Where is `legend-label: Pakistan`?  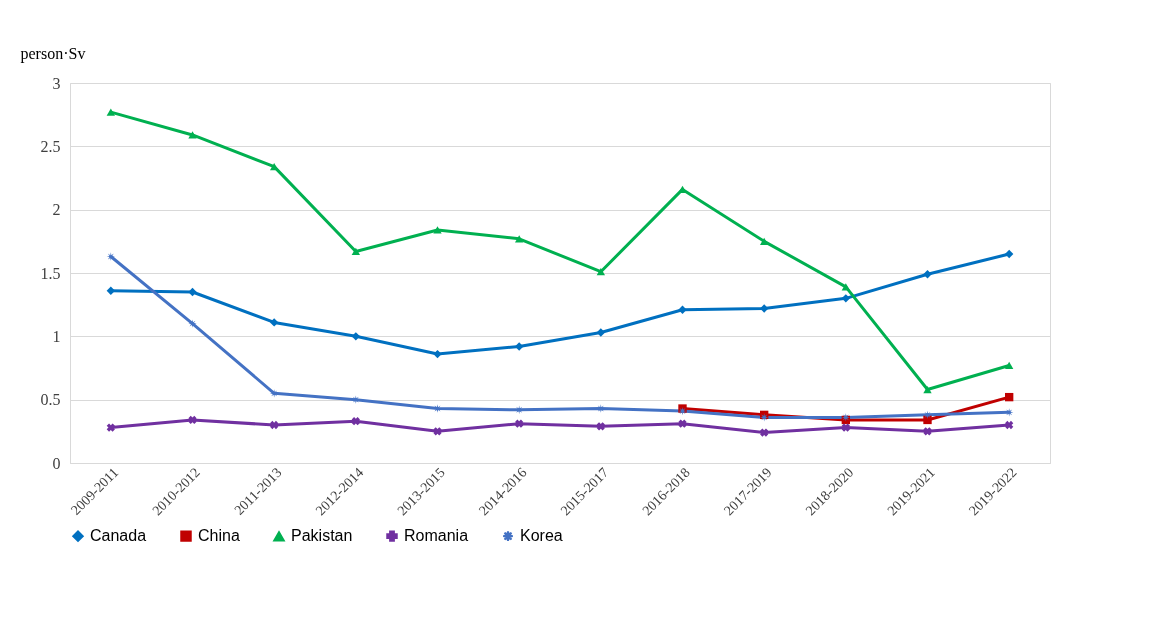 legend-label: Pakistan is located at coordinates (322, 536).